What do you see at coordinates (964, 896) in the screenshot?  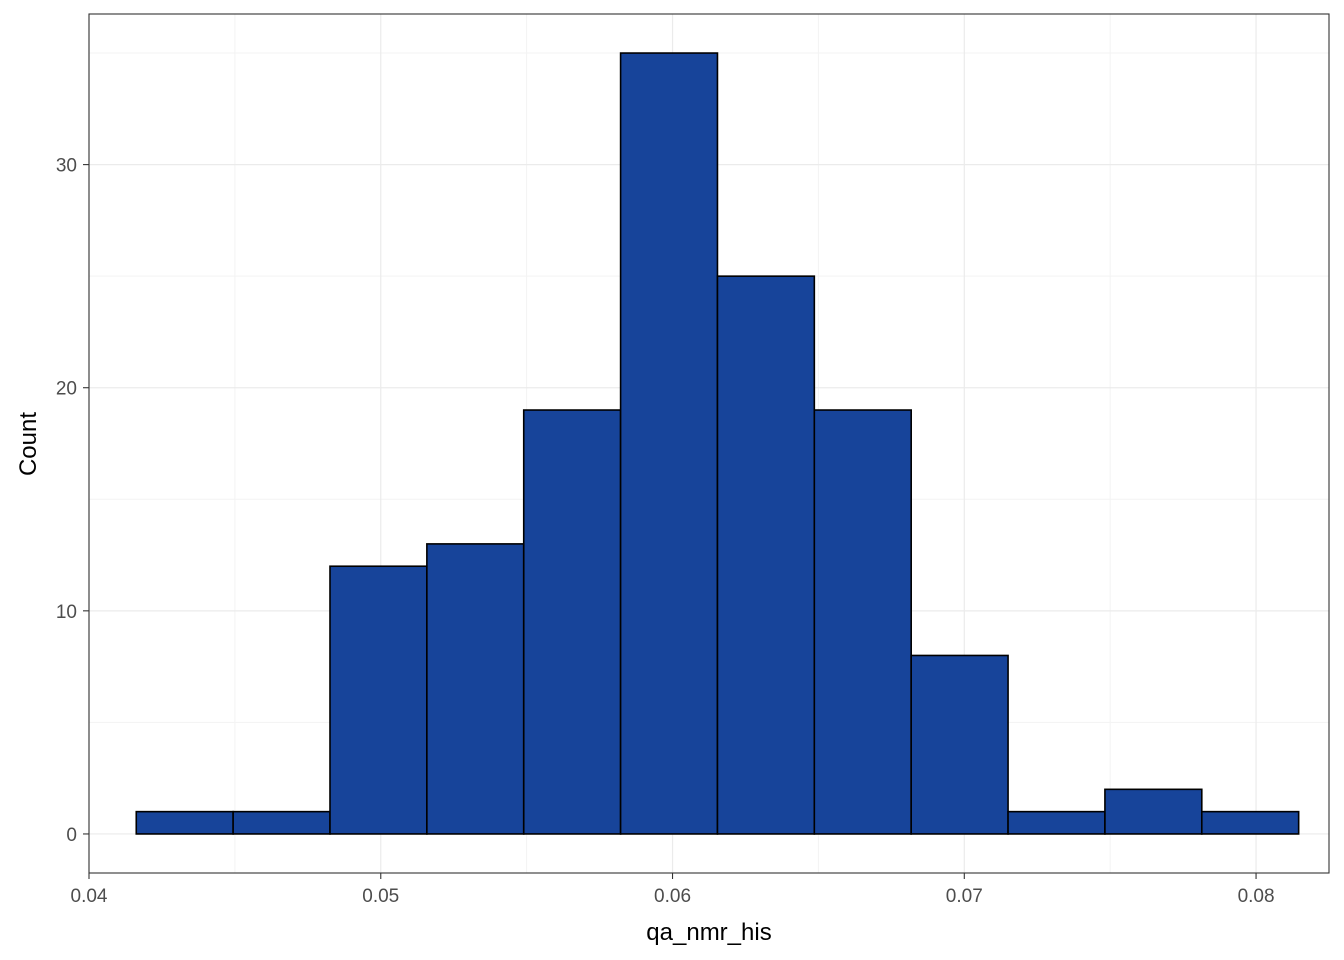 I see `x-tick-label: 0.07` at bounding box center [964, 896].